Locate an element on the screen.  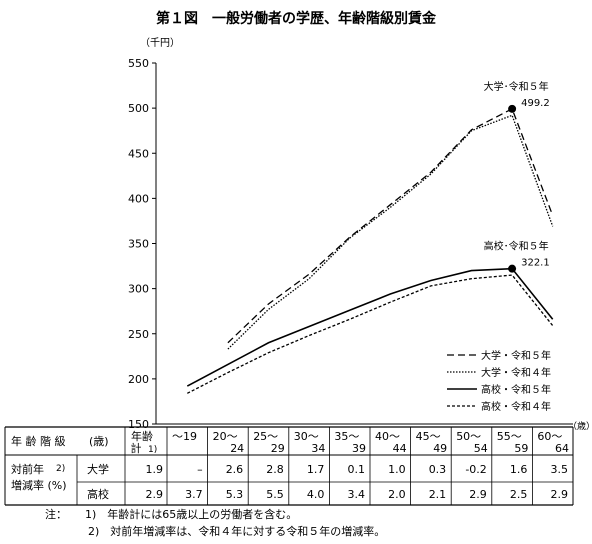
y-tick-label: 300 is located at coordinates (138, 289).